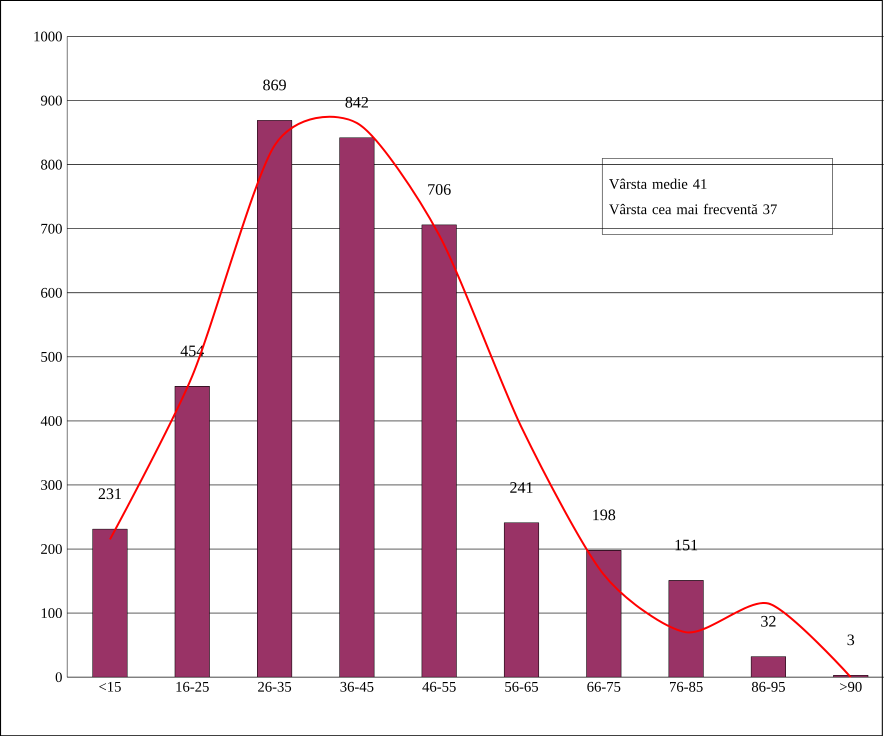  What do you see at coordinates (51, 165) in the screenshot?
I see `y-tick-label: 800` at bounding box center [51, 165].